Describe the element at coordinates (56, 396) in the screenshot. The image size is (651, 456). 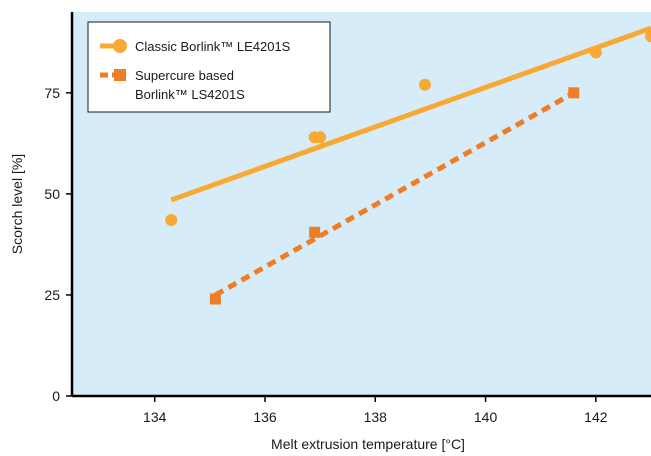
I see `y-tick-label: 0` at that location.